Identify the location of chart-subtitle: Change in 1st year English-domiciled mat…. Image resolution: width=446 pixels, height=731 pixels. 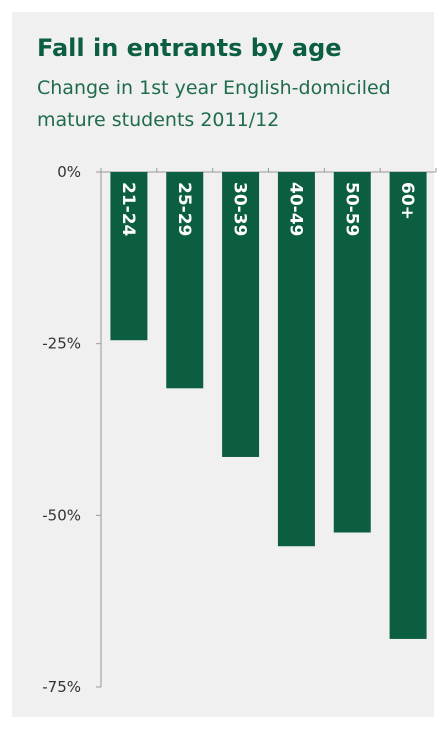
(214, 104).